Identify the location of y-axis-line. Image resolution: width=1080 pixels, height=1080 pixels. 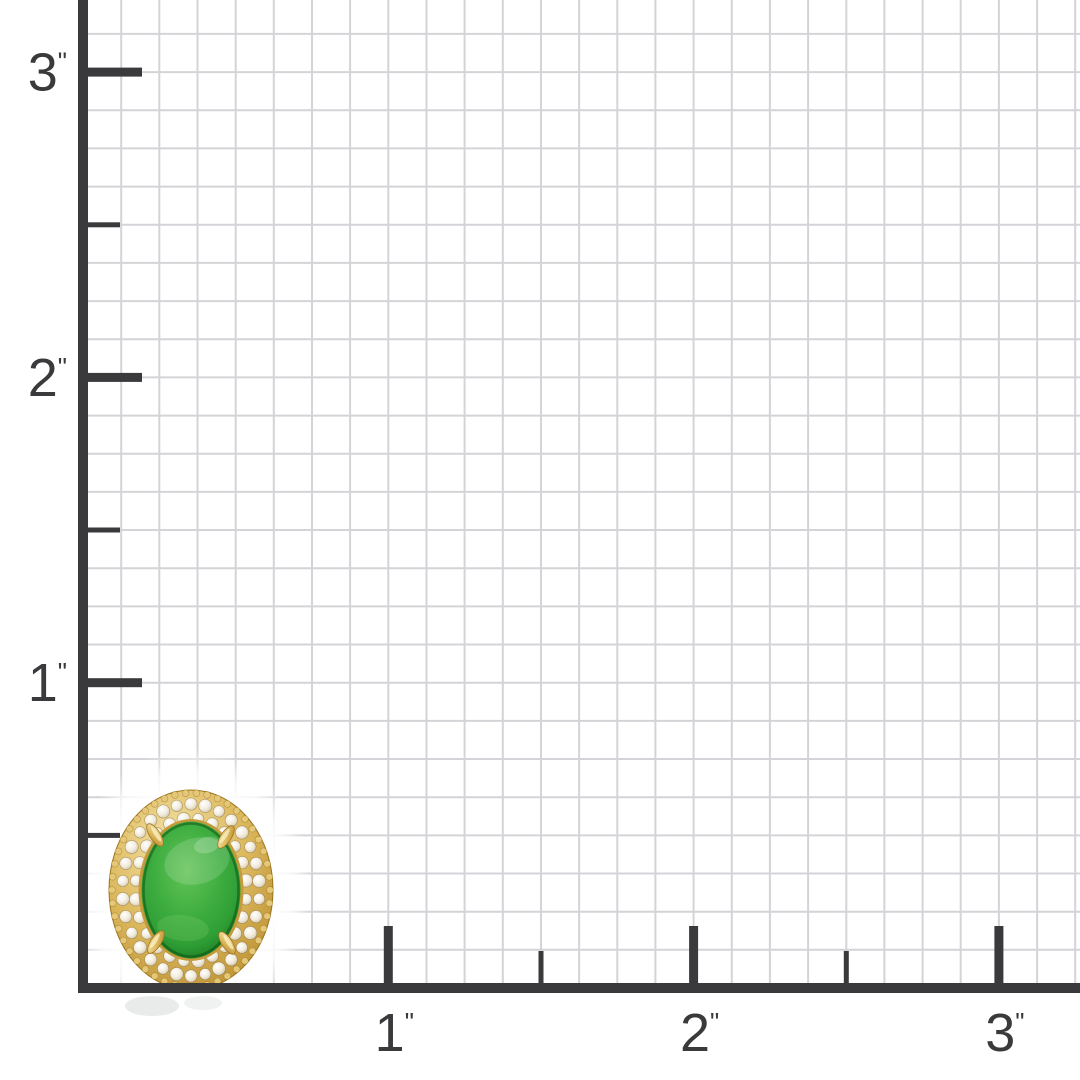
(83, 496).